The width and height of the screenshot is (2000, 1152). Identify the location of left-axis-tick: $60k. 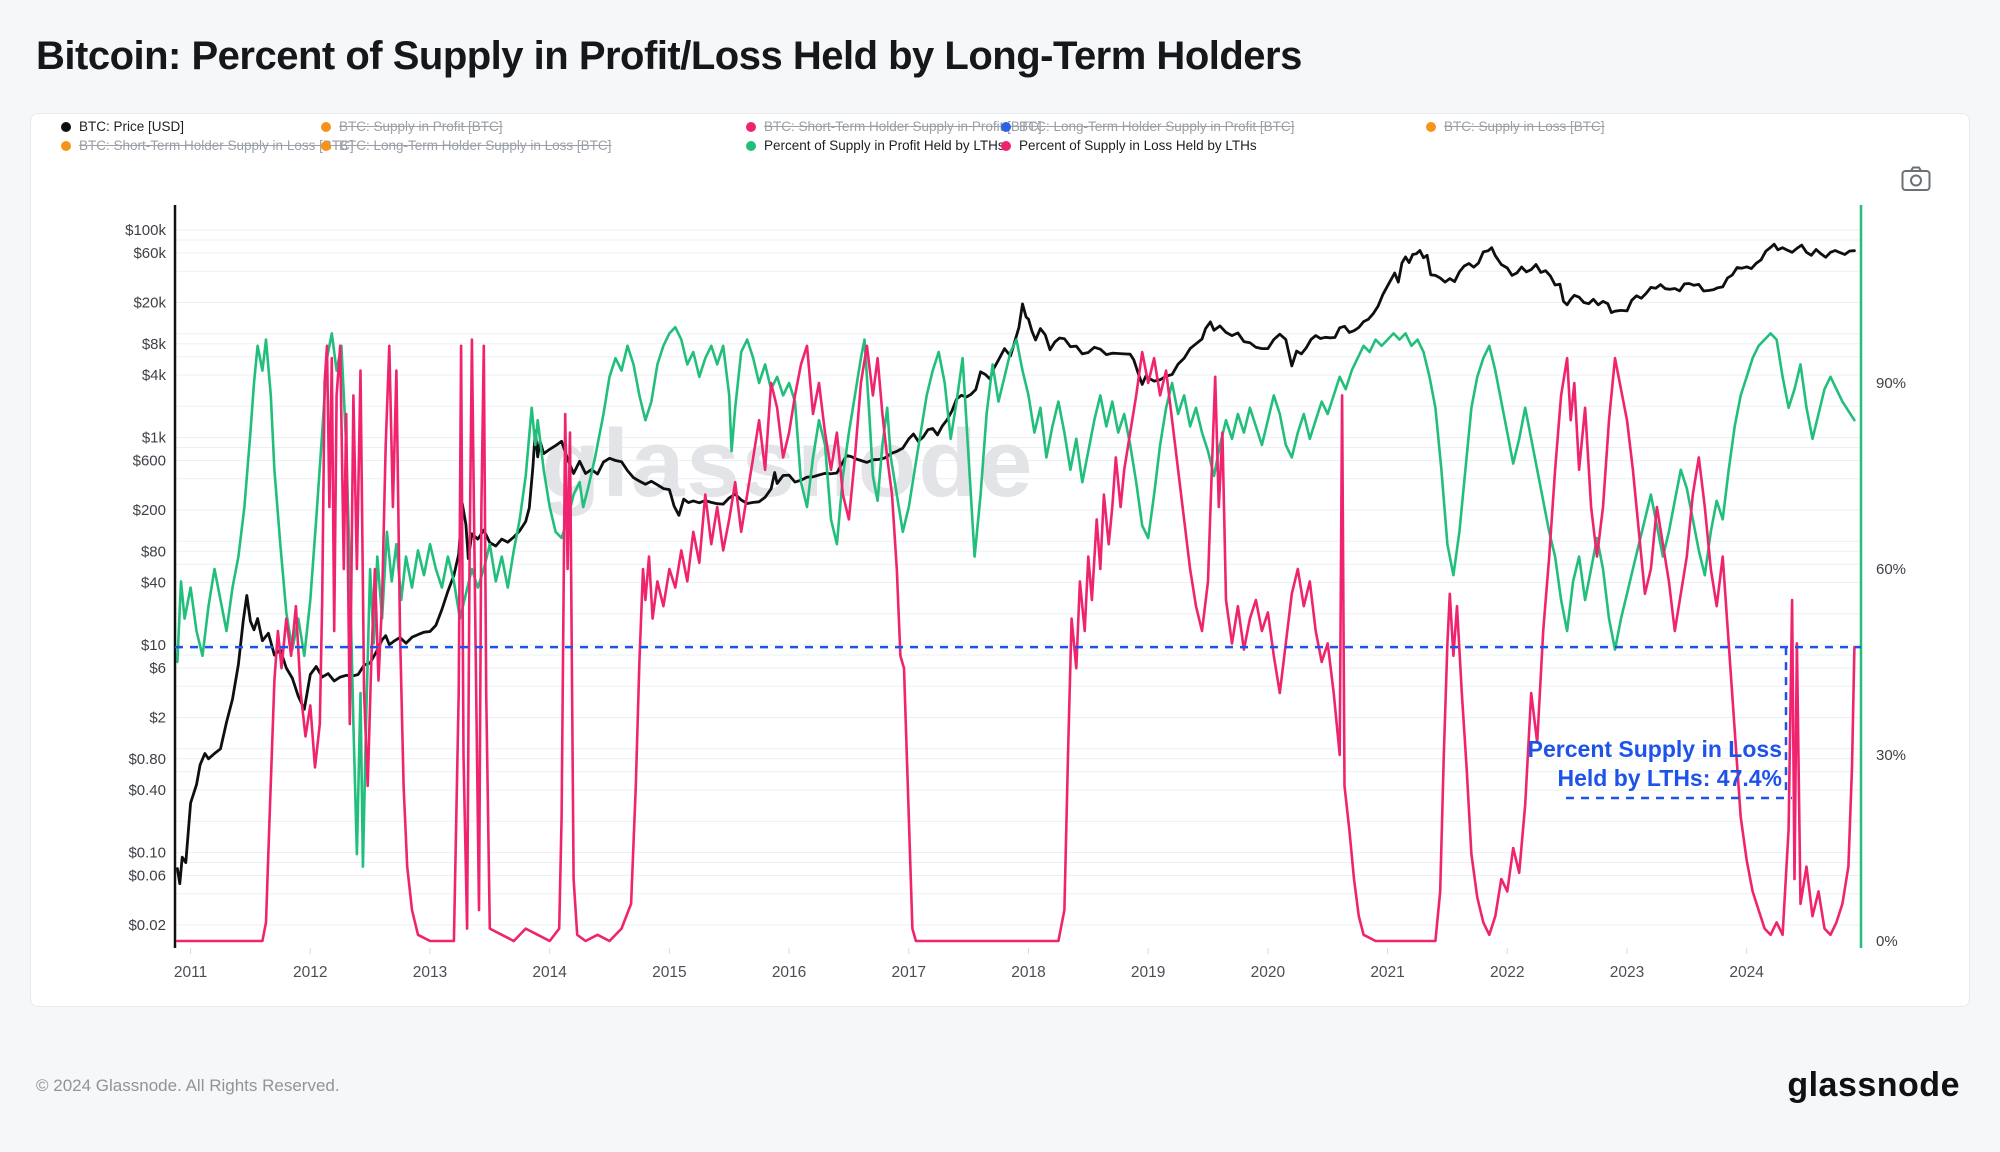
(149, 253).